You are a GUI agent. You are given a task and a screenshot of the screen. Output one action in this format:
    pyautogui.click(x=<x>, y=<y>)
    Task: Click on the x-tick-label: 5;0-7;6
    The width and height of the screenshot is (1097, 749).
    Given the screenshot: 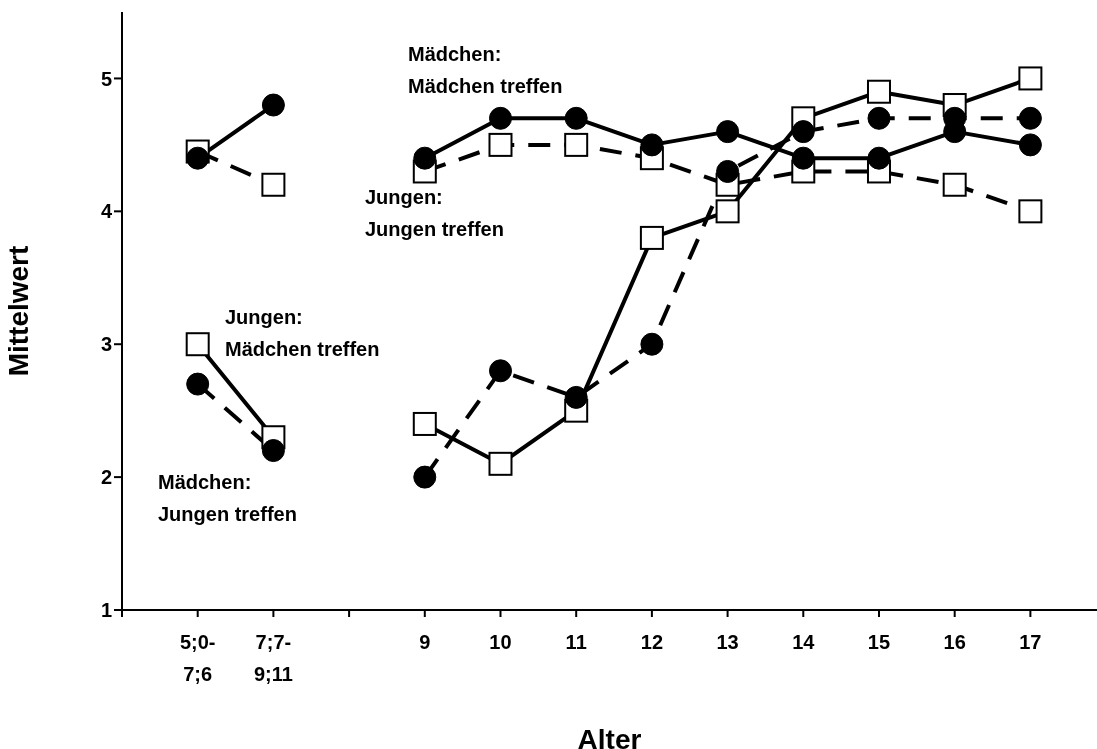 What is the action you would take?
    pyautogui.click(x=197, y=658)
    